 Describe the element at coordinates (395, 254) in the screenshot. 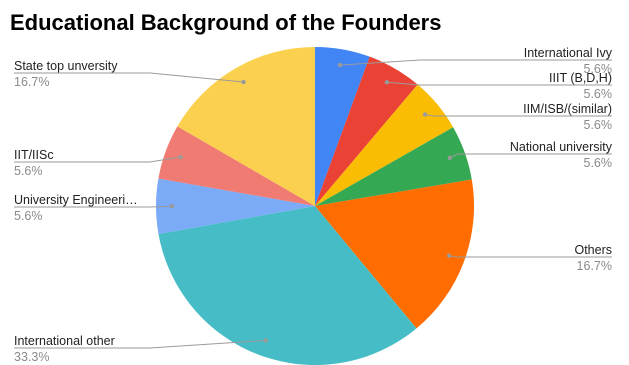

I see `pie-slice-others` at that location.